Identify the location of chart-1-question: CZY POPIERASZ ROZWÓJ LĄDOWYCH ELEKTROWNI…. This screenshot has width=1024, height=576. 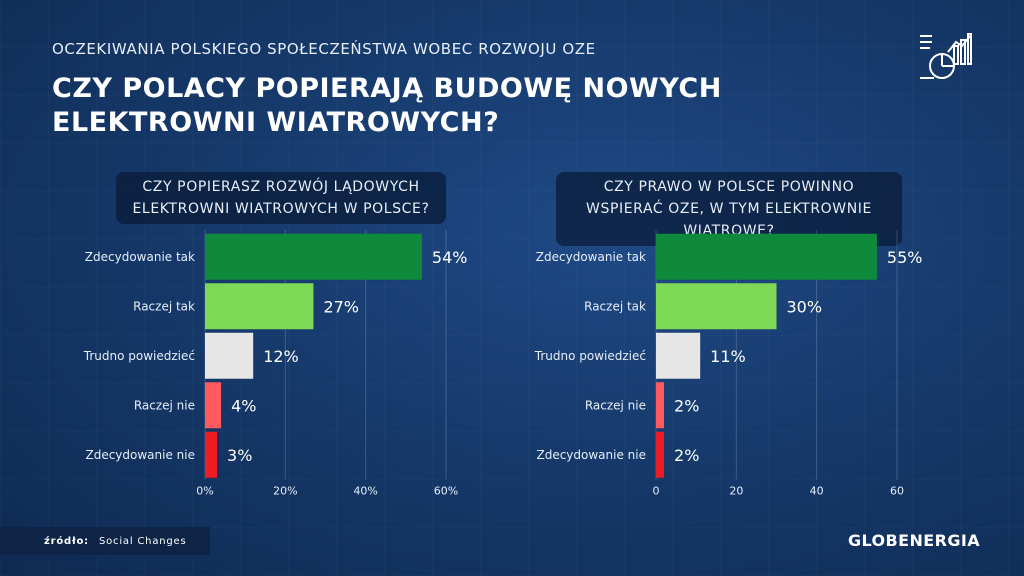
(281, 198).